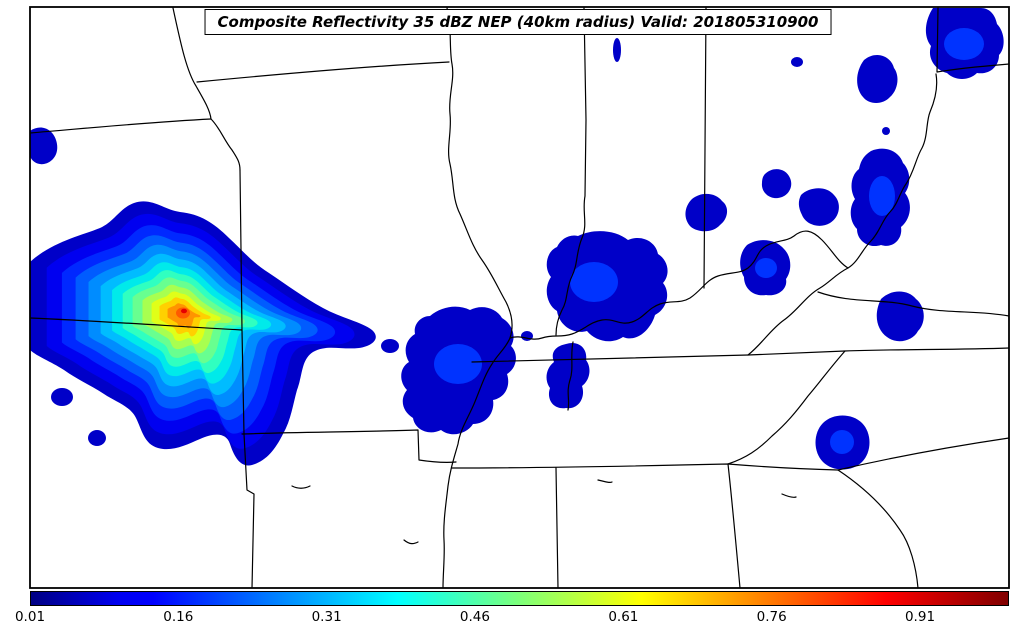 This screenshot has width=1036, height=633. Describe the element at coordinates (44, 146) in the screenshot. I see `nep-blob-left-edge` at that location.